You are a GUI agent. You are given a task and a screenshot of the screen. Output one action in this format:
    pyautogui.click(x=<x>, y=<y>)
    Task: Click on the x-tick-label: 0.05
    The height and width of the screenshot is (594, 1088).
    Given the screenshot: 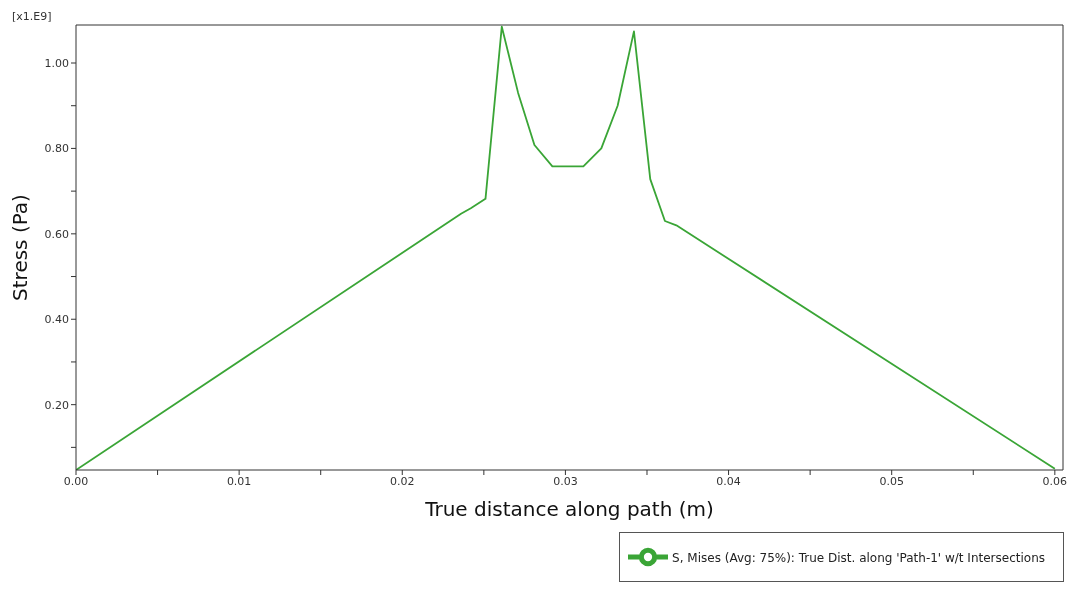 What is the action you would take?
    pyautogui.click(x=891, y=481)
    